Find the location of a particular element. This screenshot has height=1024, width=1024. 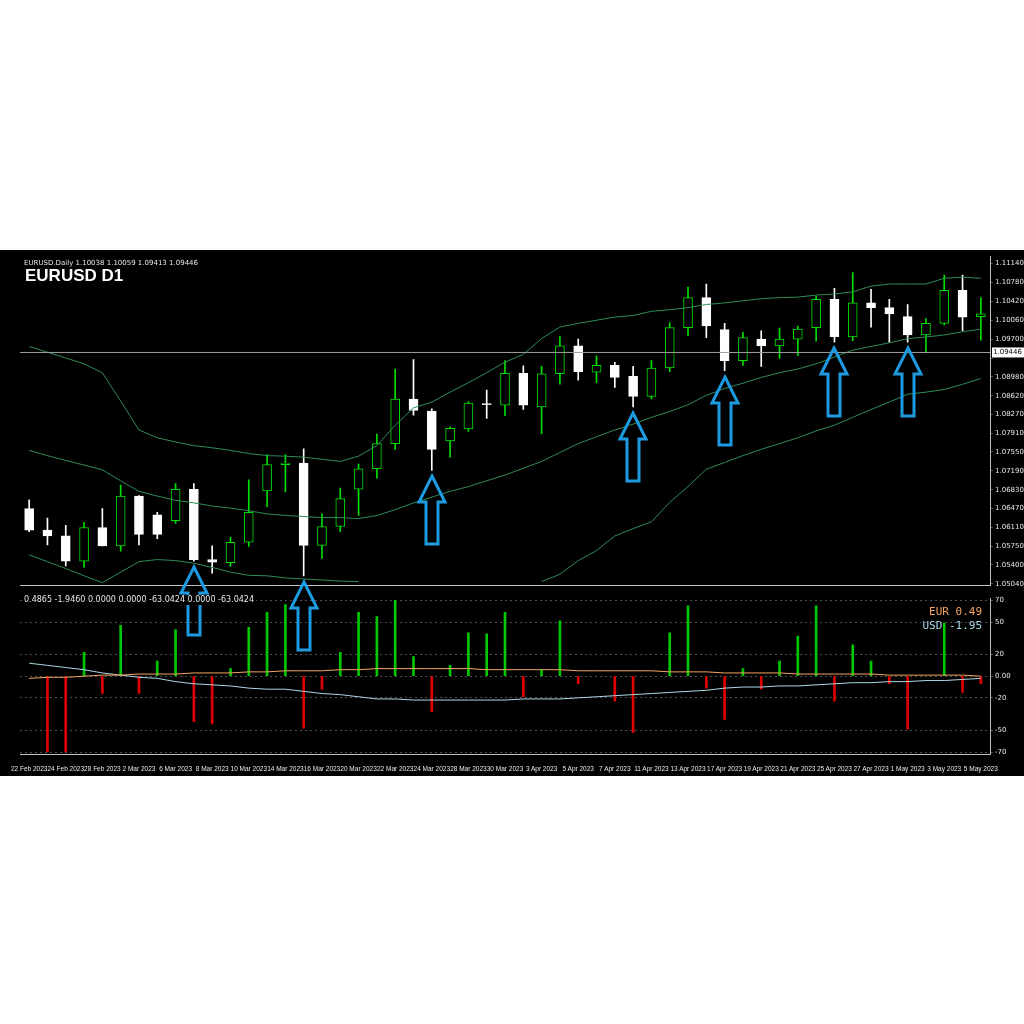

text: EURUSD D1 is located at coordinates (74, 276).